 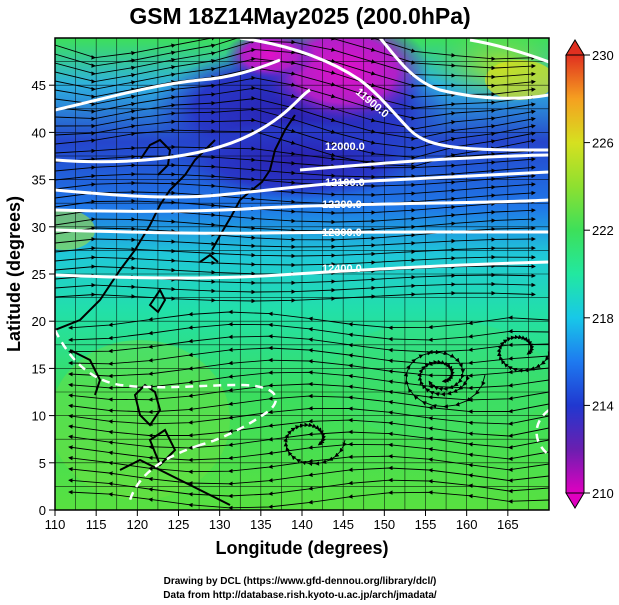 I want to click on map-title: GSM 18Z14May2025 (200.0hPa), so click(x=299, y=16).